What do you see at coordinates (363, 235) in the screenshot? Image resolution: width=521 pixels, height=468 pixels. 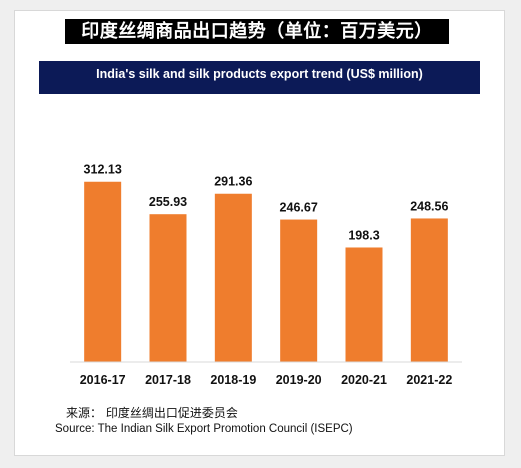 I see `data-label-2020-21: 198.3` at bounding box center [363, 235].